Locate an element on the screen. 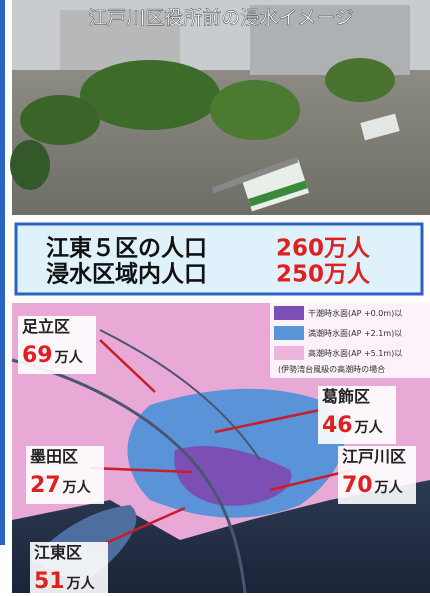  ward-name: 墨田区 is located at coordinates (54, 456).